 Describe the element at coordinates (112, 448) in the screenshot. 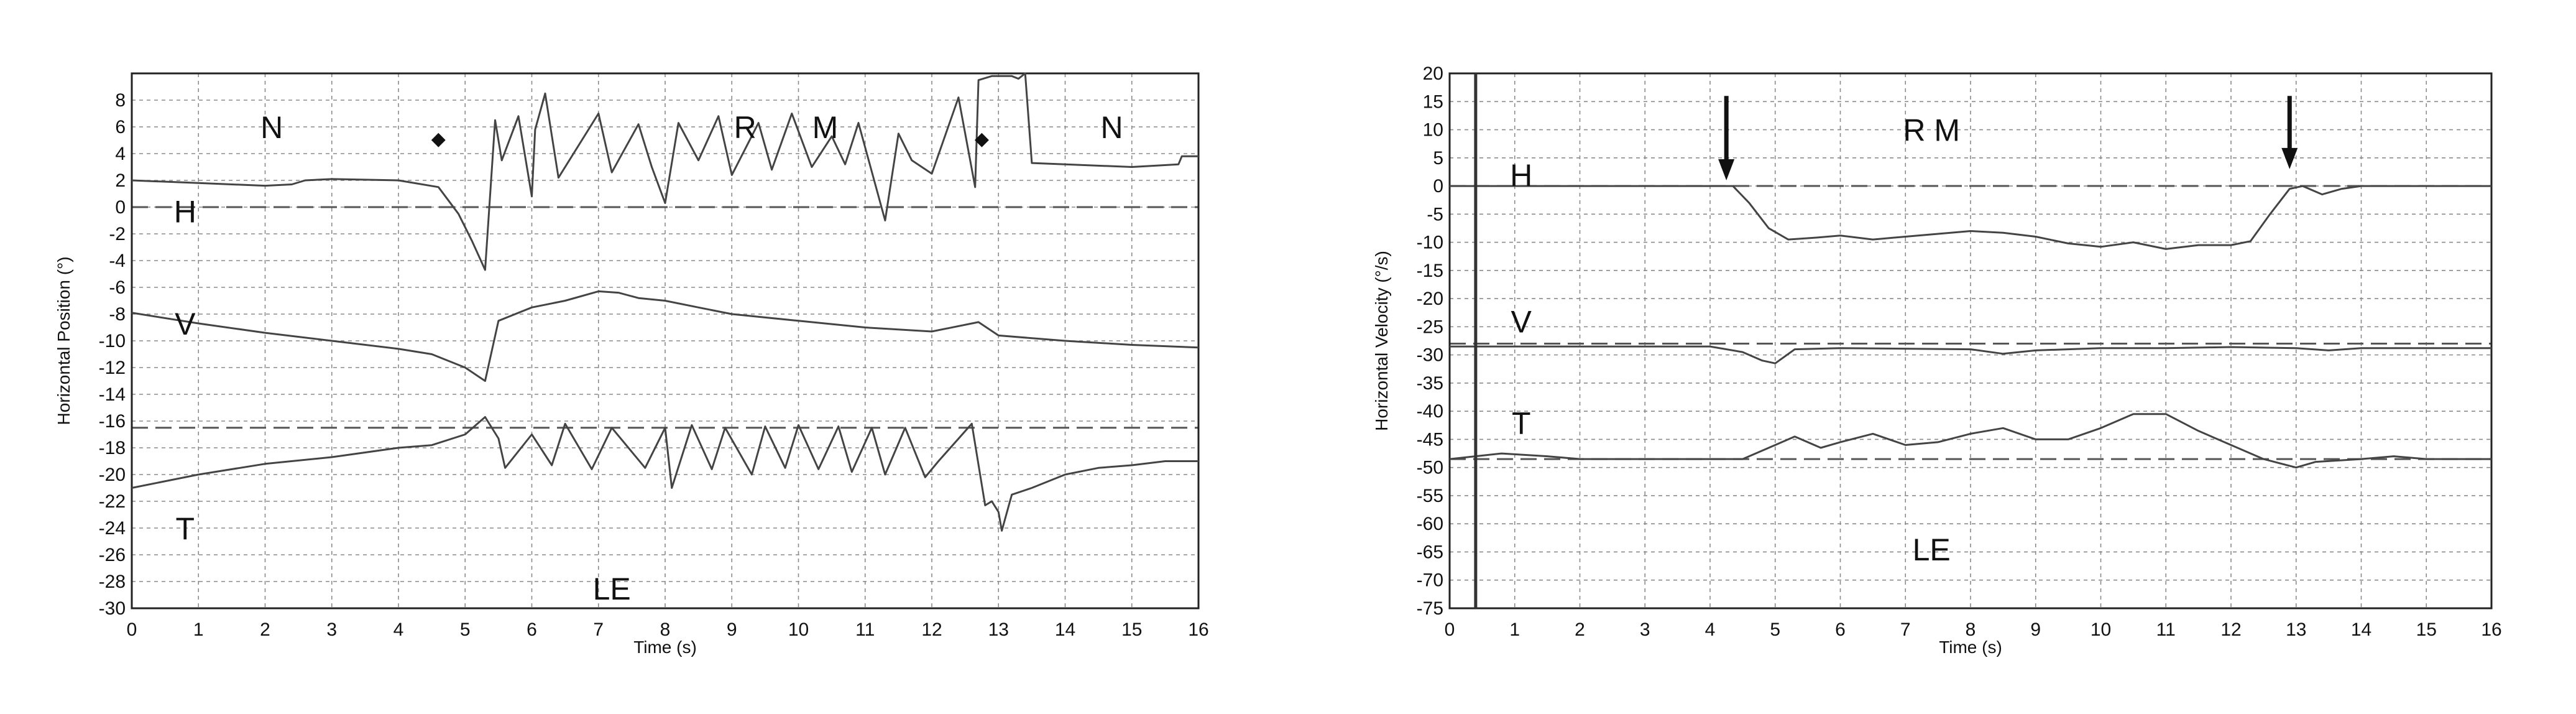

I see `position-y-tick-label: -18` at that location.